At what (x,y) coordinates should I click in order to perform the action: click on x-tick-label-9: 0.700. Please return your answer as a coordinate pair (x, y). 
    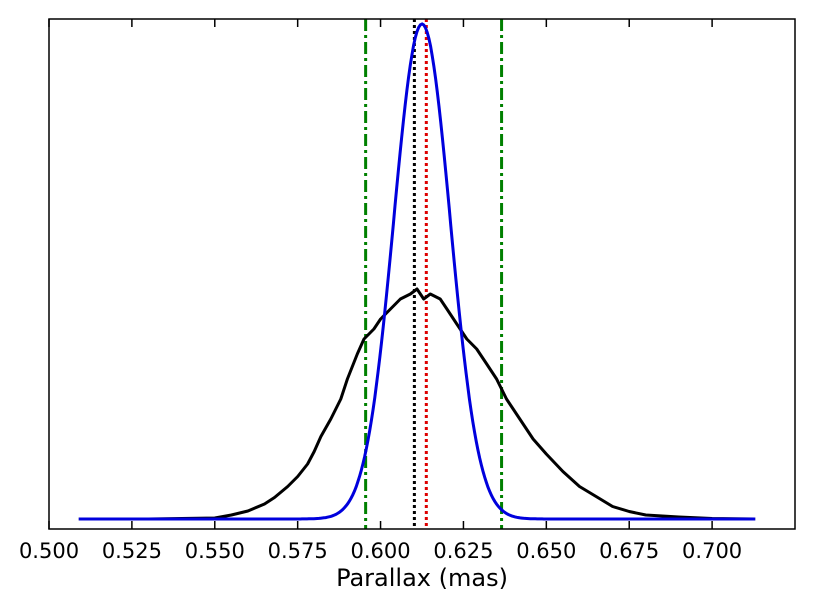
    Looking at the image, I should click on (712, 551).